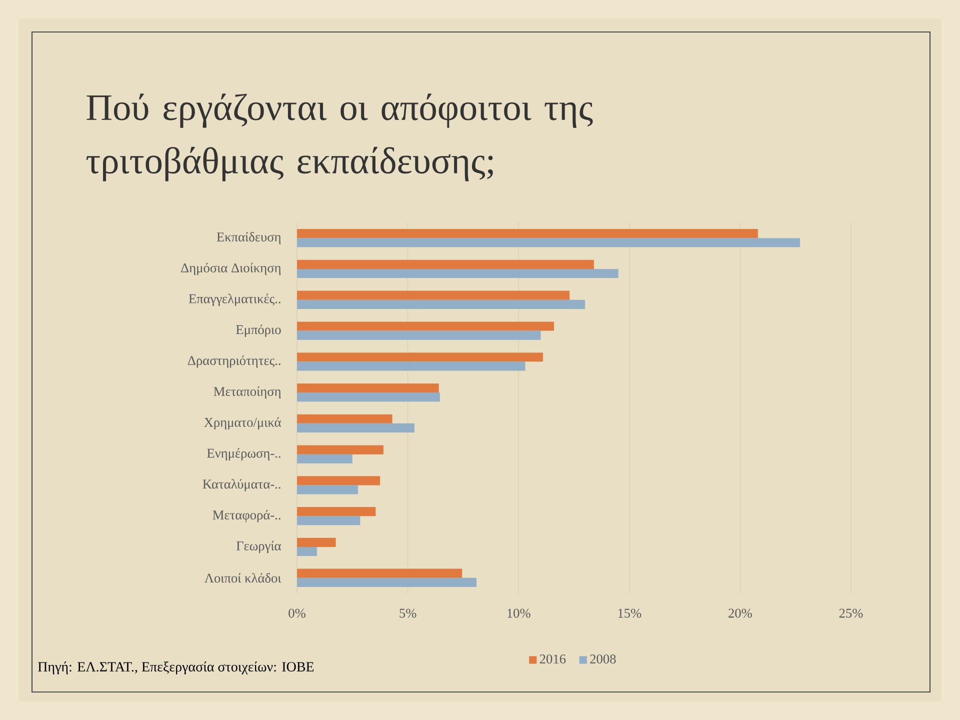 The width and height of the screenshot is (960, 720). What do you see at coordinates (246, 516) in the screenshot?
I see `y-tick-label: Μεταφορά-..` at bounding box center [246, 516].